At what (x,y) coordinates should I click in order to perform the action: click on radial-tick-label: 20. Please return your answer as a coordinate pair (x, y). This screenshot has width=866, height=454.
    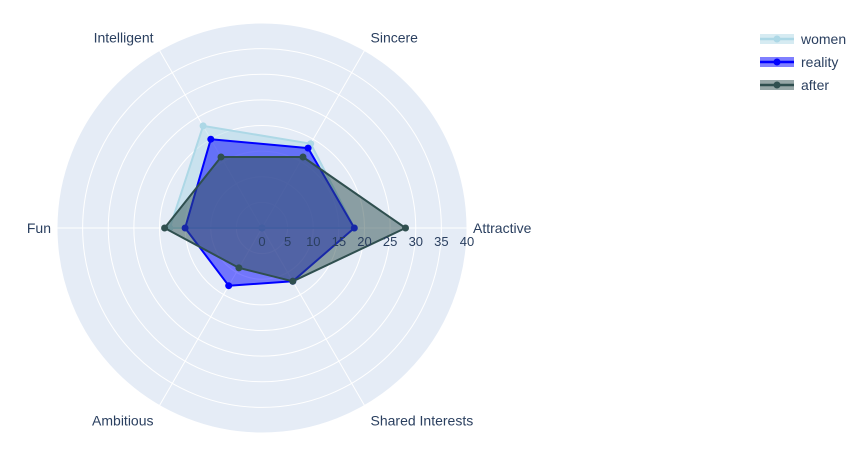
    Looking at the image, I should click on (364, 241).